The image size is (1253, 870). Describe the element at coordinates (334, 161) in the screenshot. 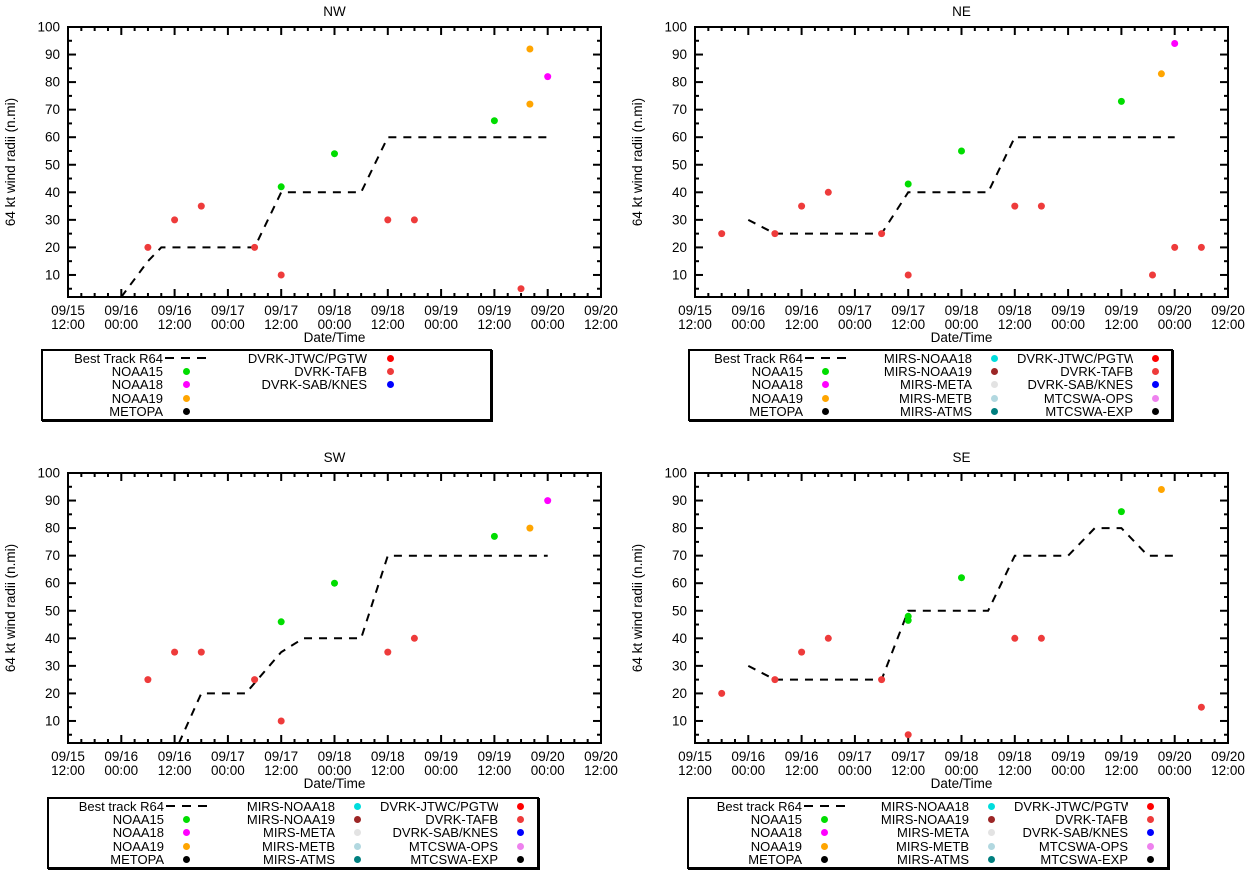

I see `axis-ticks` at that location.